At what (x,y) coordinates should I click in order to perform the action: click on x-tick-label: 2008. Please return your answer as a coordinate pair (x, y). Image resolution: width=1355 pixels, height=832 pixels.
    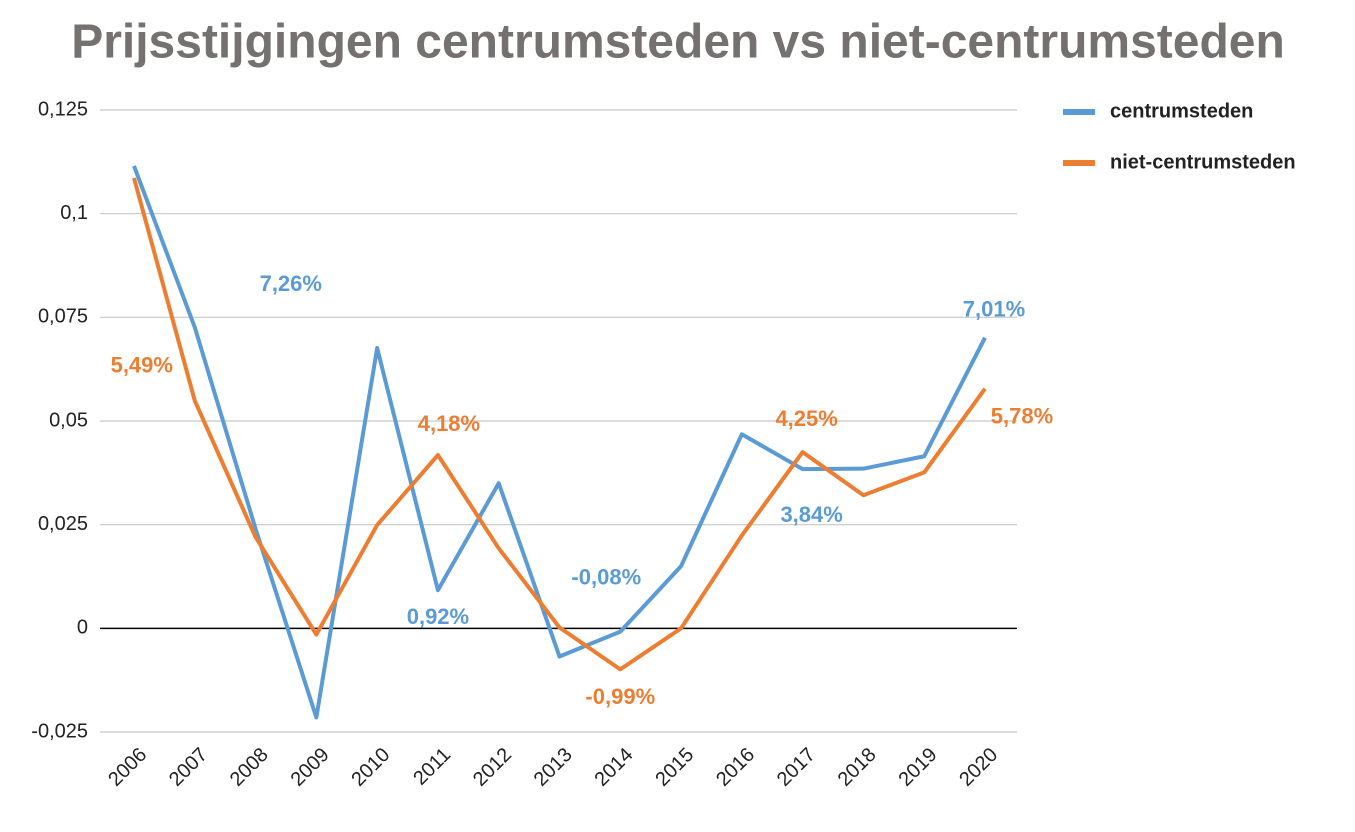
    Looking at the image, I should click on (249, 767).